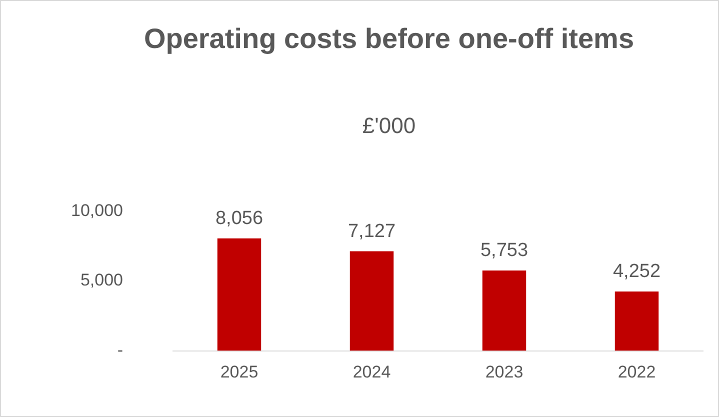 This screenshot has height=417, width=719. I want to click on data-label: 8,056, so click(239, 219).